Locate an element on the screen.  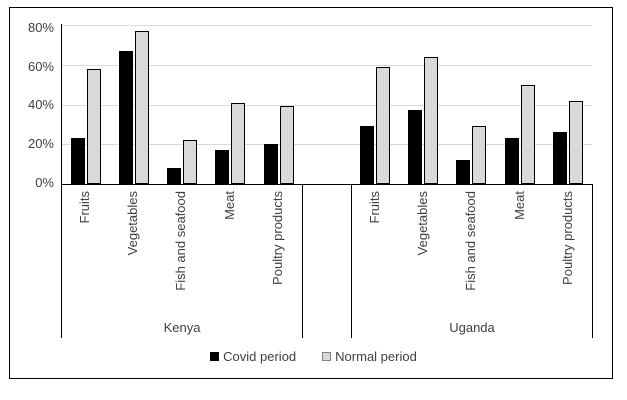
cat-label-uganda-poultry: Poultry products is located at coordinates (567, 238).